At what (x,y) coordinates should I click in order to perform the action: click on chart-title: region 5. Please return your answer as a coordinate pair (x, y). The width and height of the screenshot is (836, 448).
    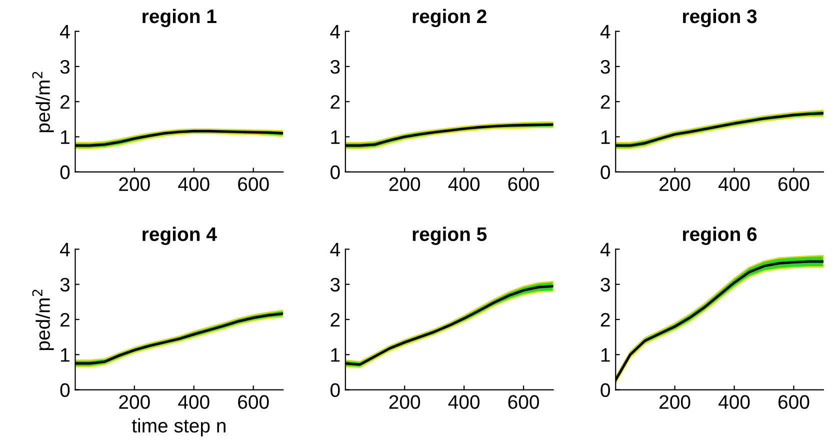
    Looking at the image, I should click on (449, 235).